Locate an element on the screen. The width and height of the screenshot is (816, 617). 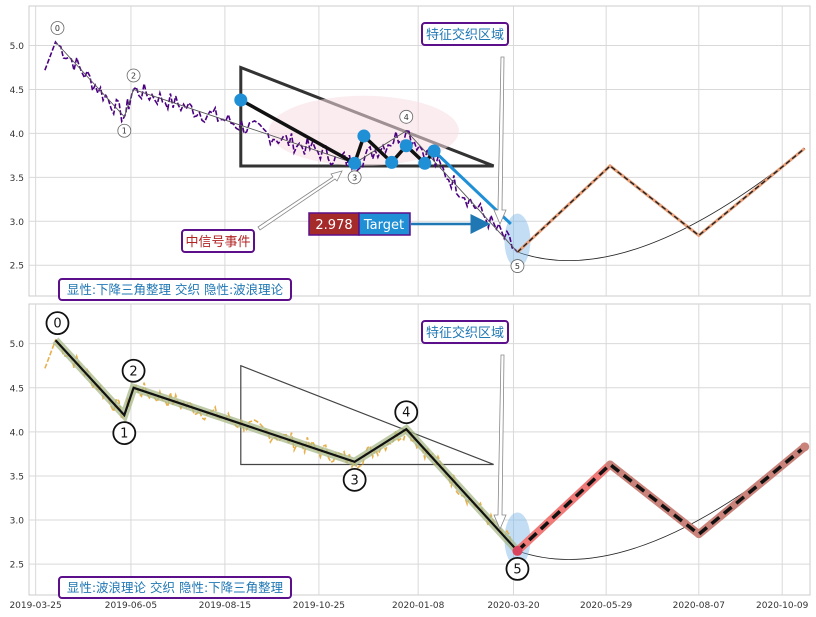
bottom-summary-text: 显性:波浪理论 交织 隐性:下降三角整理 is located at coordinates (175, 587).